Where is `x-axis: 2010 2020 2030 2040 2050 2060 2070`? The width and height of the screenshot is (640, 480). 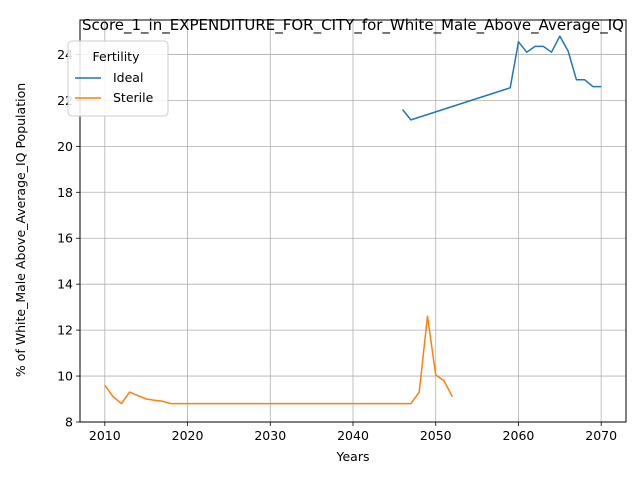
x-axis: 2010 2020 2030 2040 2050 2060 2070 is located at coordinates (353, 432).